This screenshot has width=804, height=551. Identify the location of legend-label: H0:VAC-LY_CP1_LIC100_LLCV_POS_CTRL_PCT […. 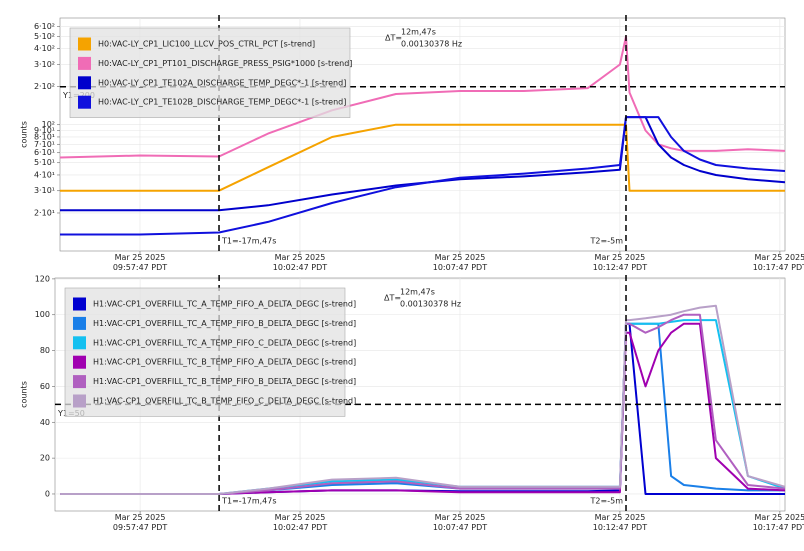
(206, 44).